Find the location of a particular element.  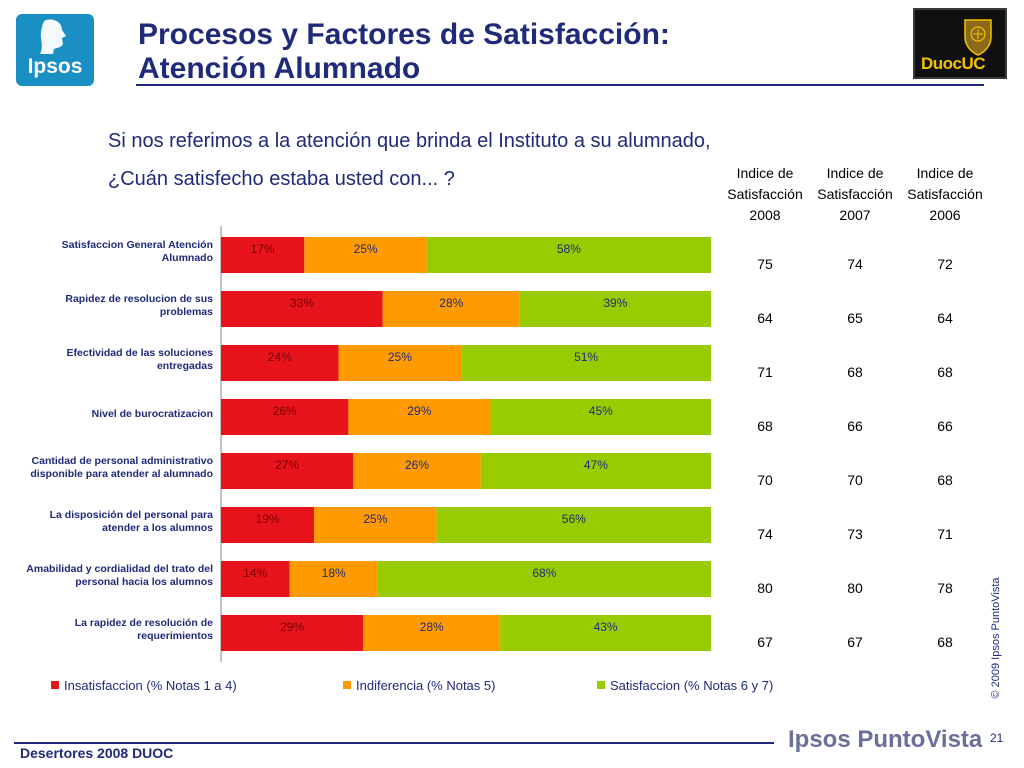

index-header-2006-line3: 2006 is located at coordinates (945, 215).